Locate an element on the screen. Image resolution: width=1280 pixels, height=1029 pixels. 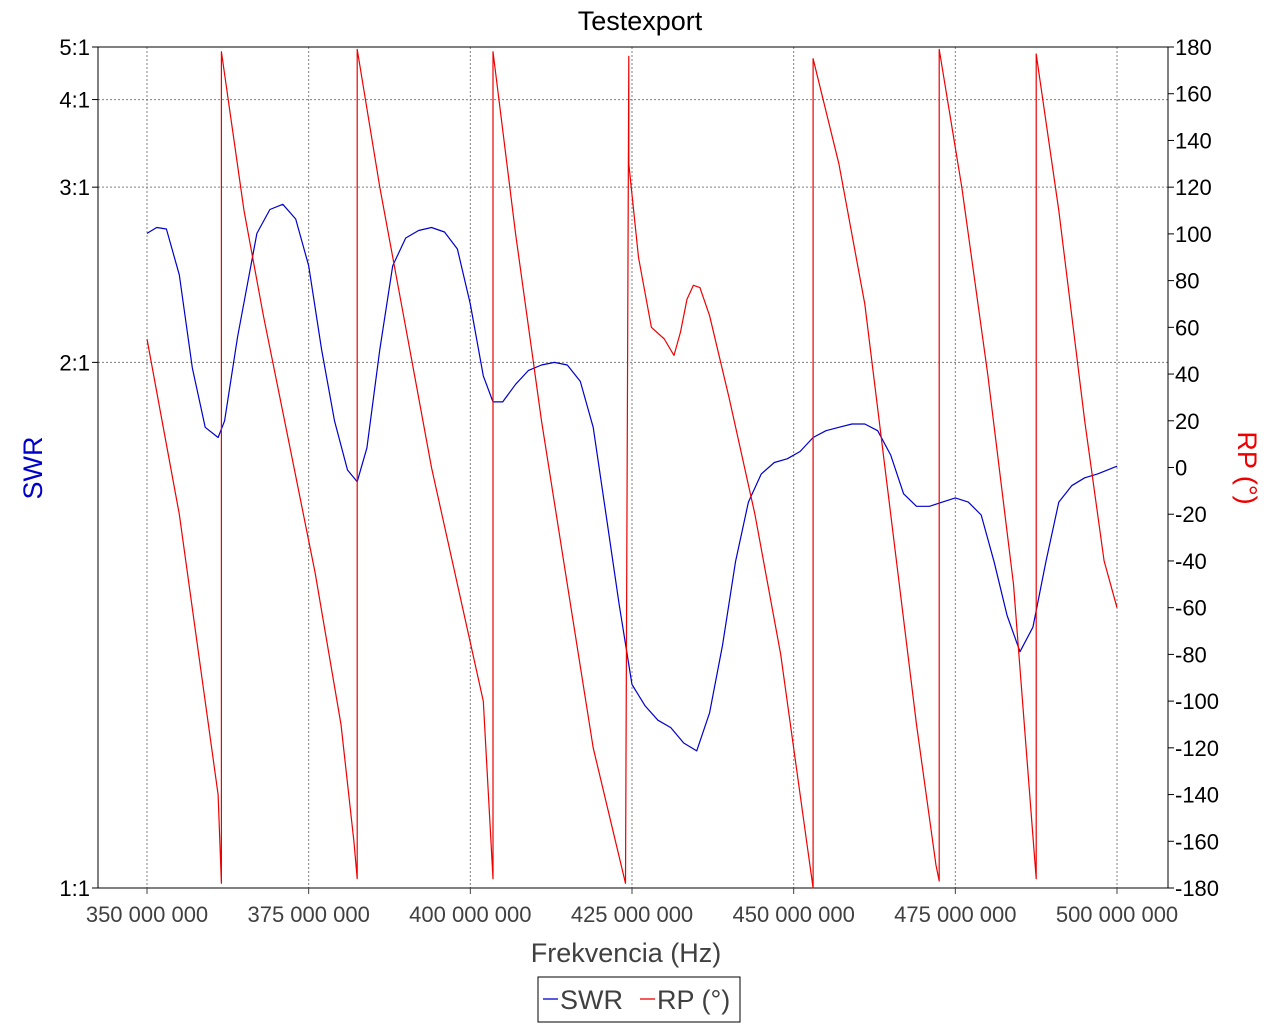
y-left-axis-label: SWR is located at coordinates (33, 468).